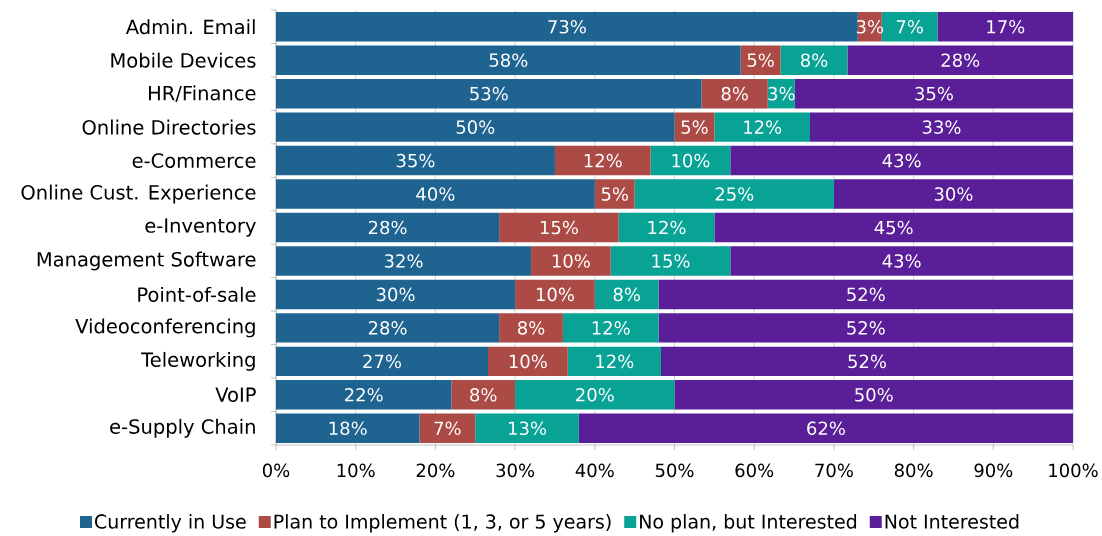 The height and width of the screenshot is (536, 1102). What do you see at coordinates (515, 470) in the screenshot?
I see `x-tick-label: 30%` at bounding box center [515, 470].